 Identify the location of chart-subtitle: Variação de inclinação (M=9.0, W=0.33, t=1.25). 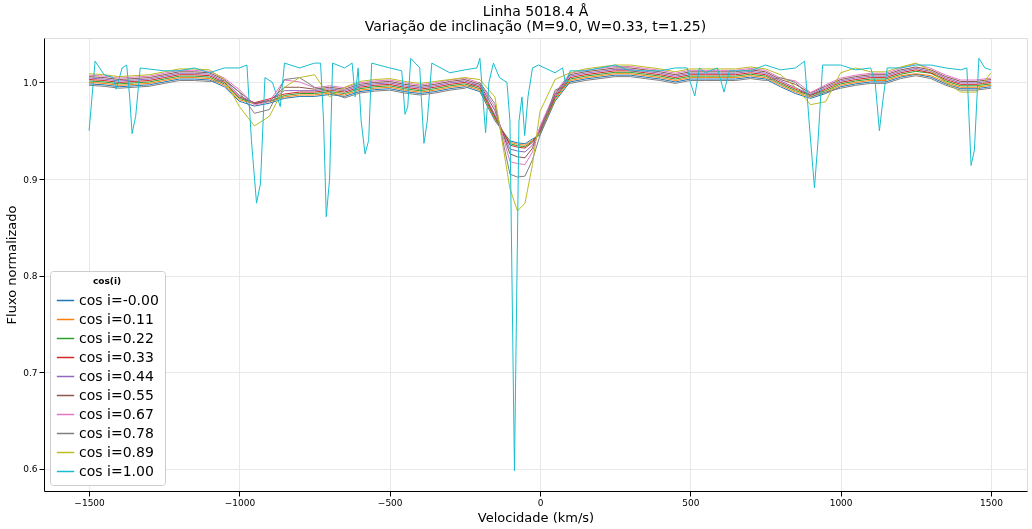
(535, 26).